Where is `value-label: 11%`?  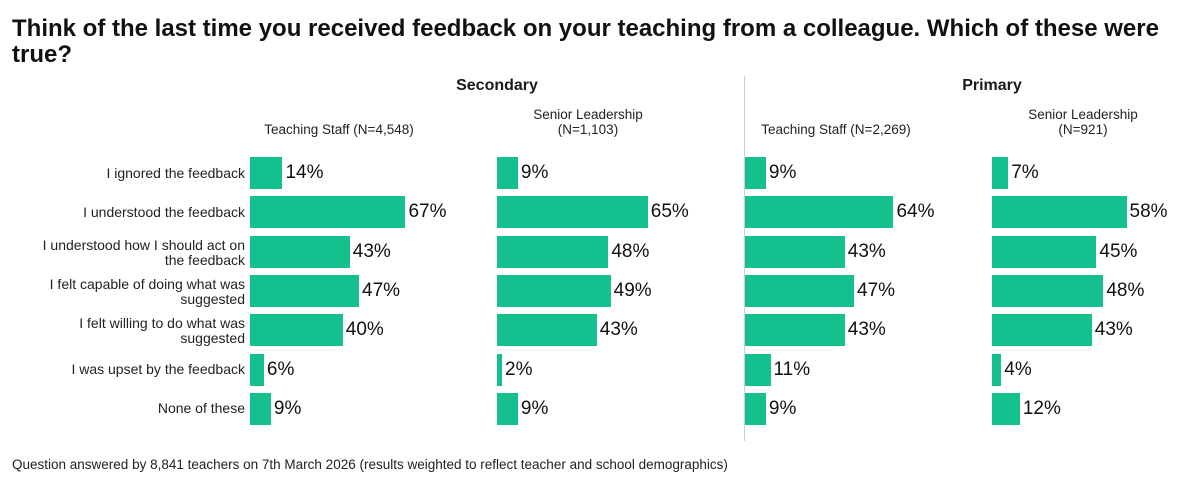
value-label: 11% is located at coordinates (792, 369).